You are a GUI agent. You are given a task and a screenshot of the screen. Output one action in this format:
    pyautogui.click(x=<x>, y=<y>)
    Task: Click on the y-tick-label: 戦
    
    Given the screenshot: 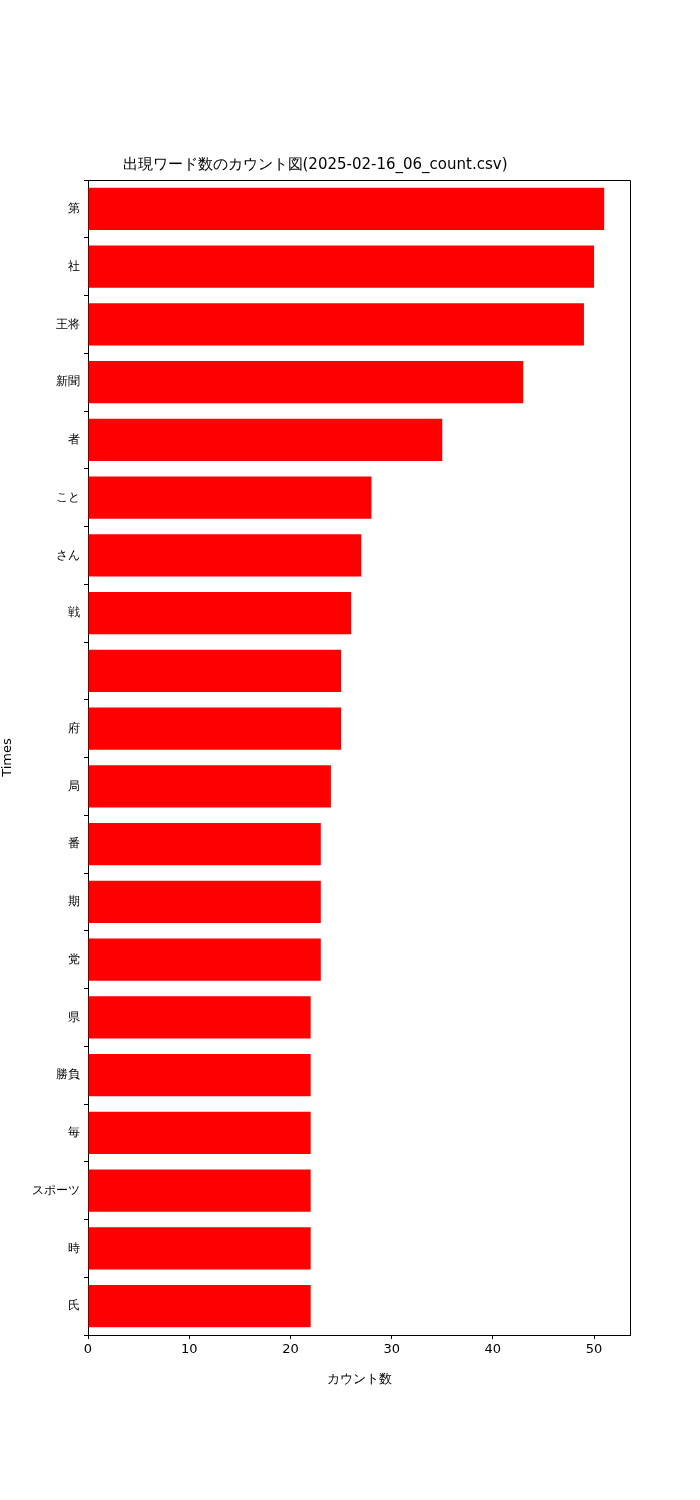 What is the action you would take?
    pyautogui.click(x=74, y=612)
    